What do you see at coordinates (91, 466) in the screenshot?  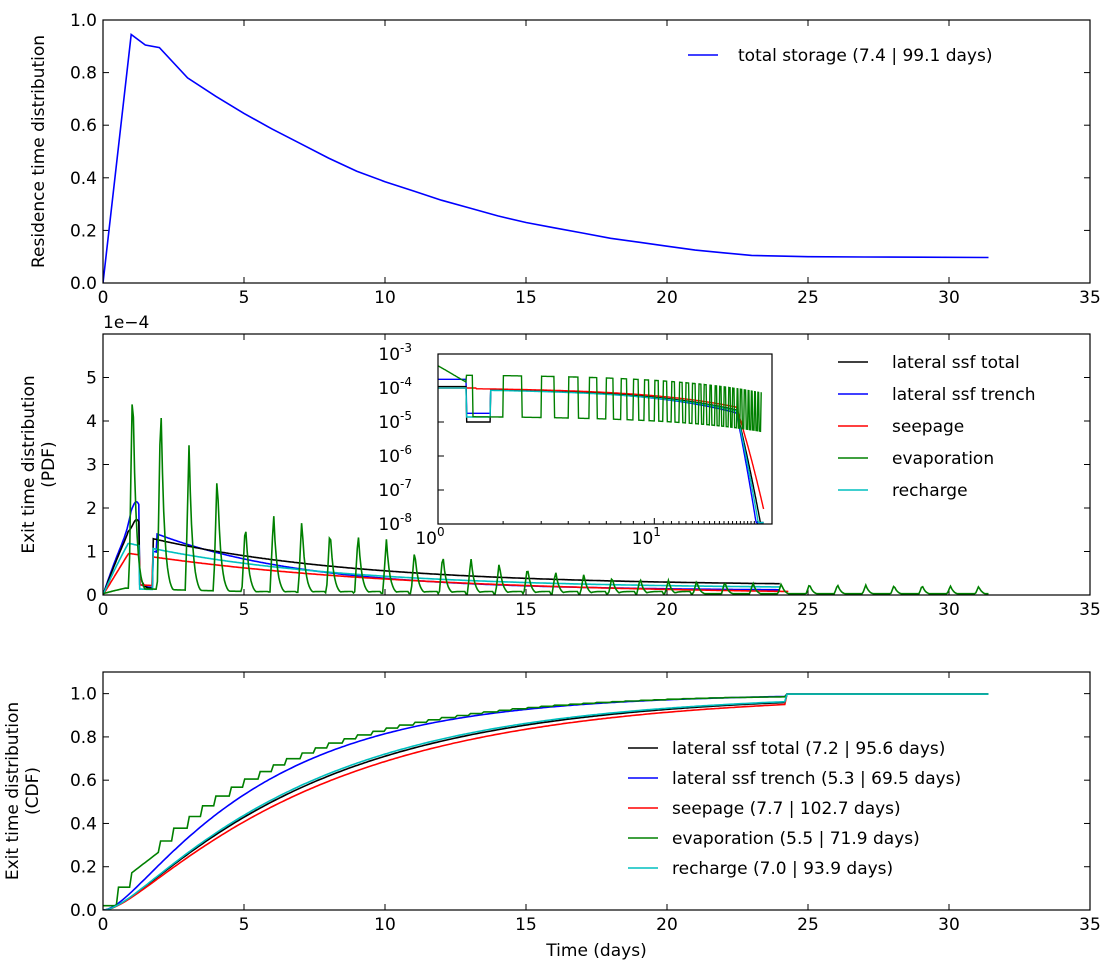 I see `y-tick-label: 3` at bounding box center [91, 466].